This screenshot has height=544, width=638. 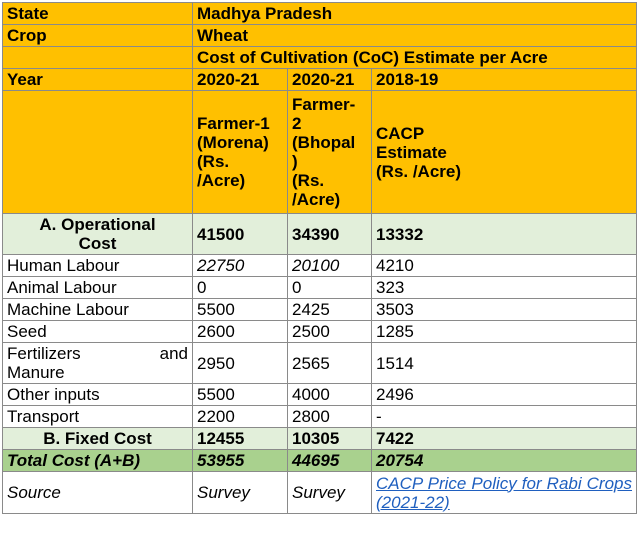 What do you see at coordinates (97, 416) in the screenshot?
I see `row-label: Transport` at bounding box center [97, 416].